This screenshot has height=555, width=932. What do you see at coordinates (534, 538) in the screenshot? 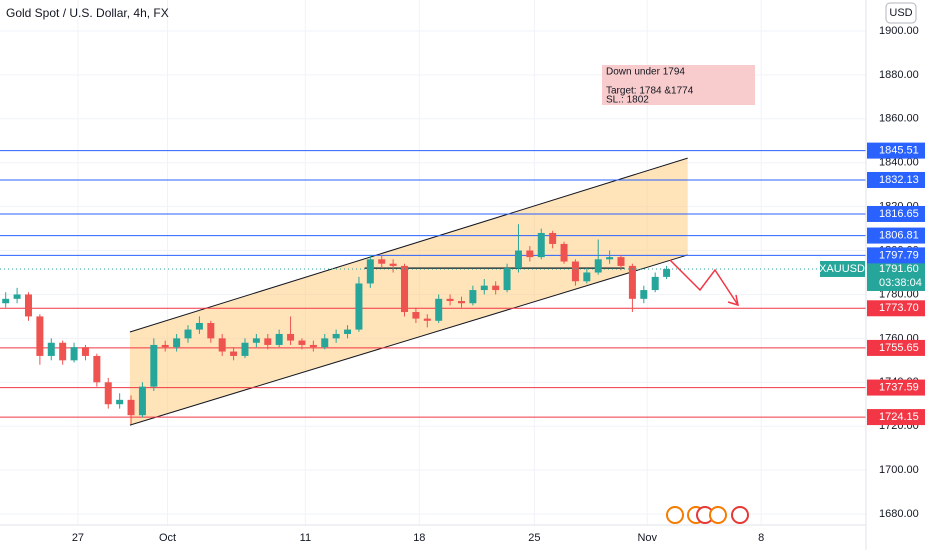
I see `x-tick-label: 25` at bounding box center [534, 538].